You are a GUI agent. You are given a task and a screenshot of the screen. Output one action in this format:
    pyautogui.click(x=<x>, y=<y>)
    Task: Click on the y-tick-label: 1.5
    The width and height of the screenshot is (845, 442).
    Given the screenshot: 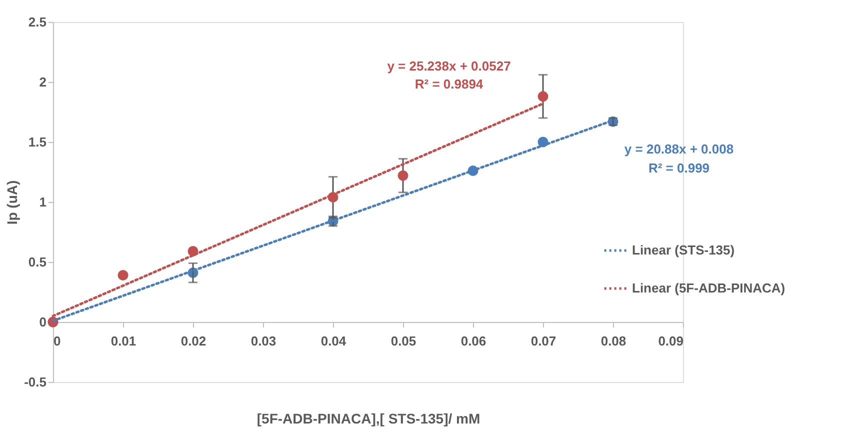 What is the action you would take?
    pyautogui.click(x=37, y=142)
    